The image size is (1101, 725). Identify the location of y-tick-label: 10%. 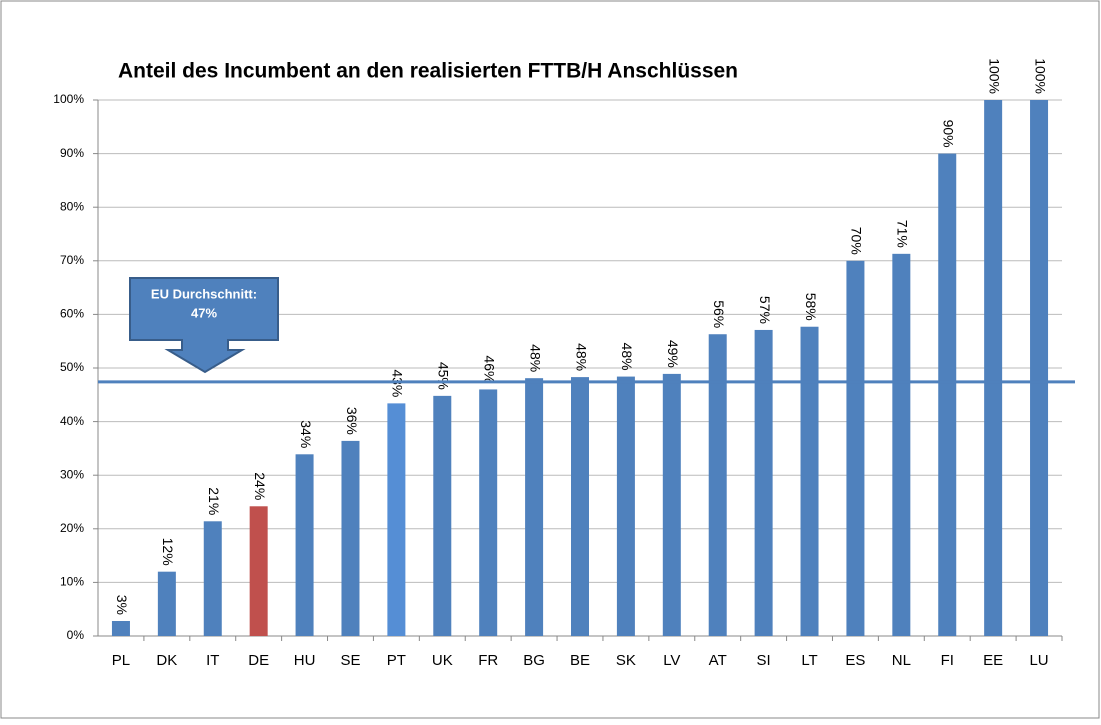
(72, 582).